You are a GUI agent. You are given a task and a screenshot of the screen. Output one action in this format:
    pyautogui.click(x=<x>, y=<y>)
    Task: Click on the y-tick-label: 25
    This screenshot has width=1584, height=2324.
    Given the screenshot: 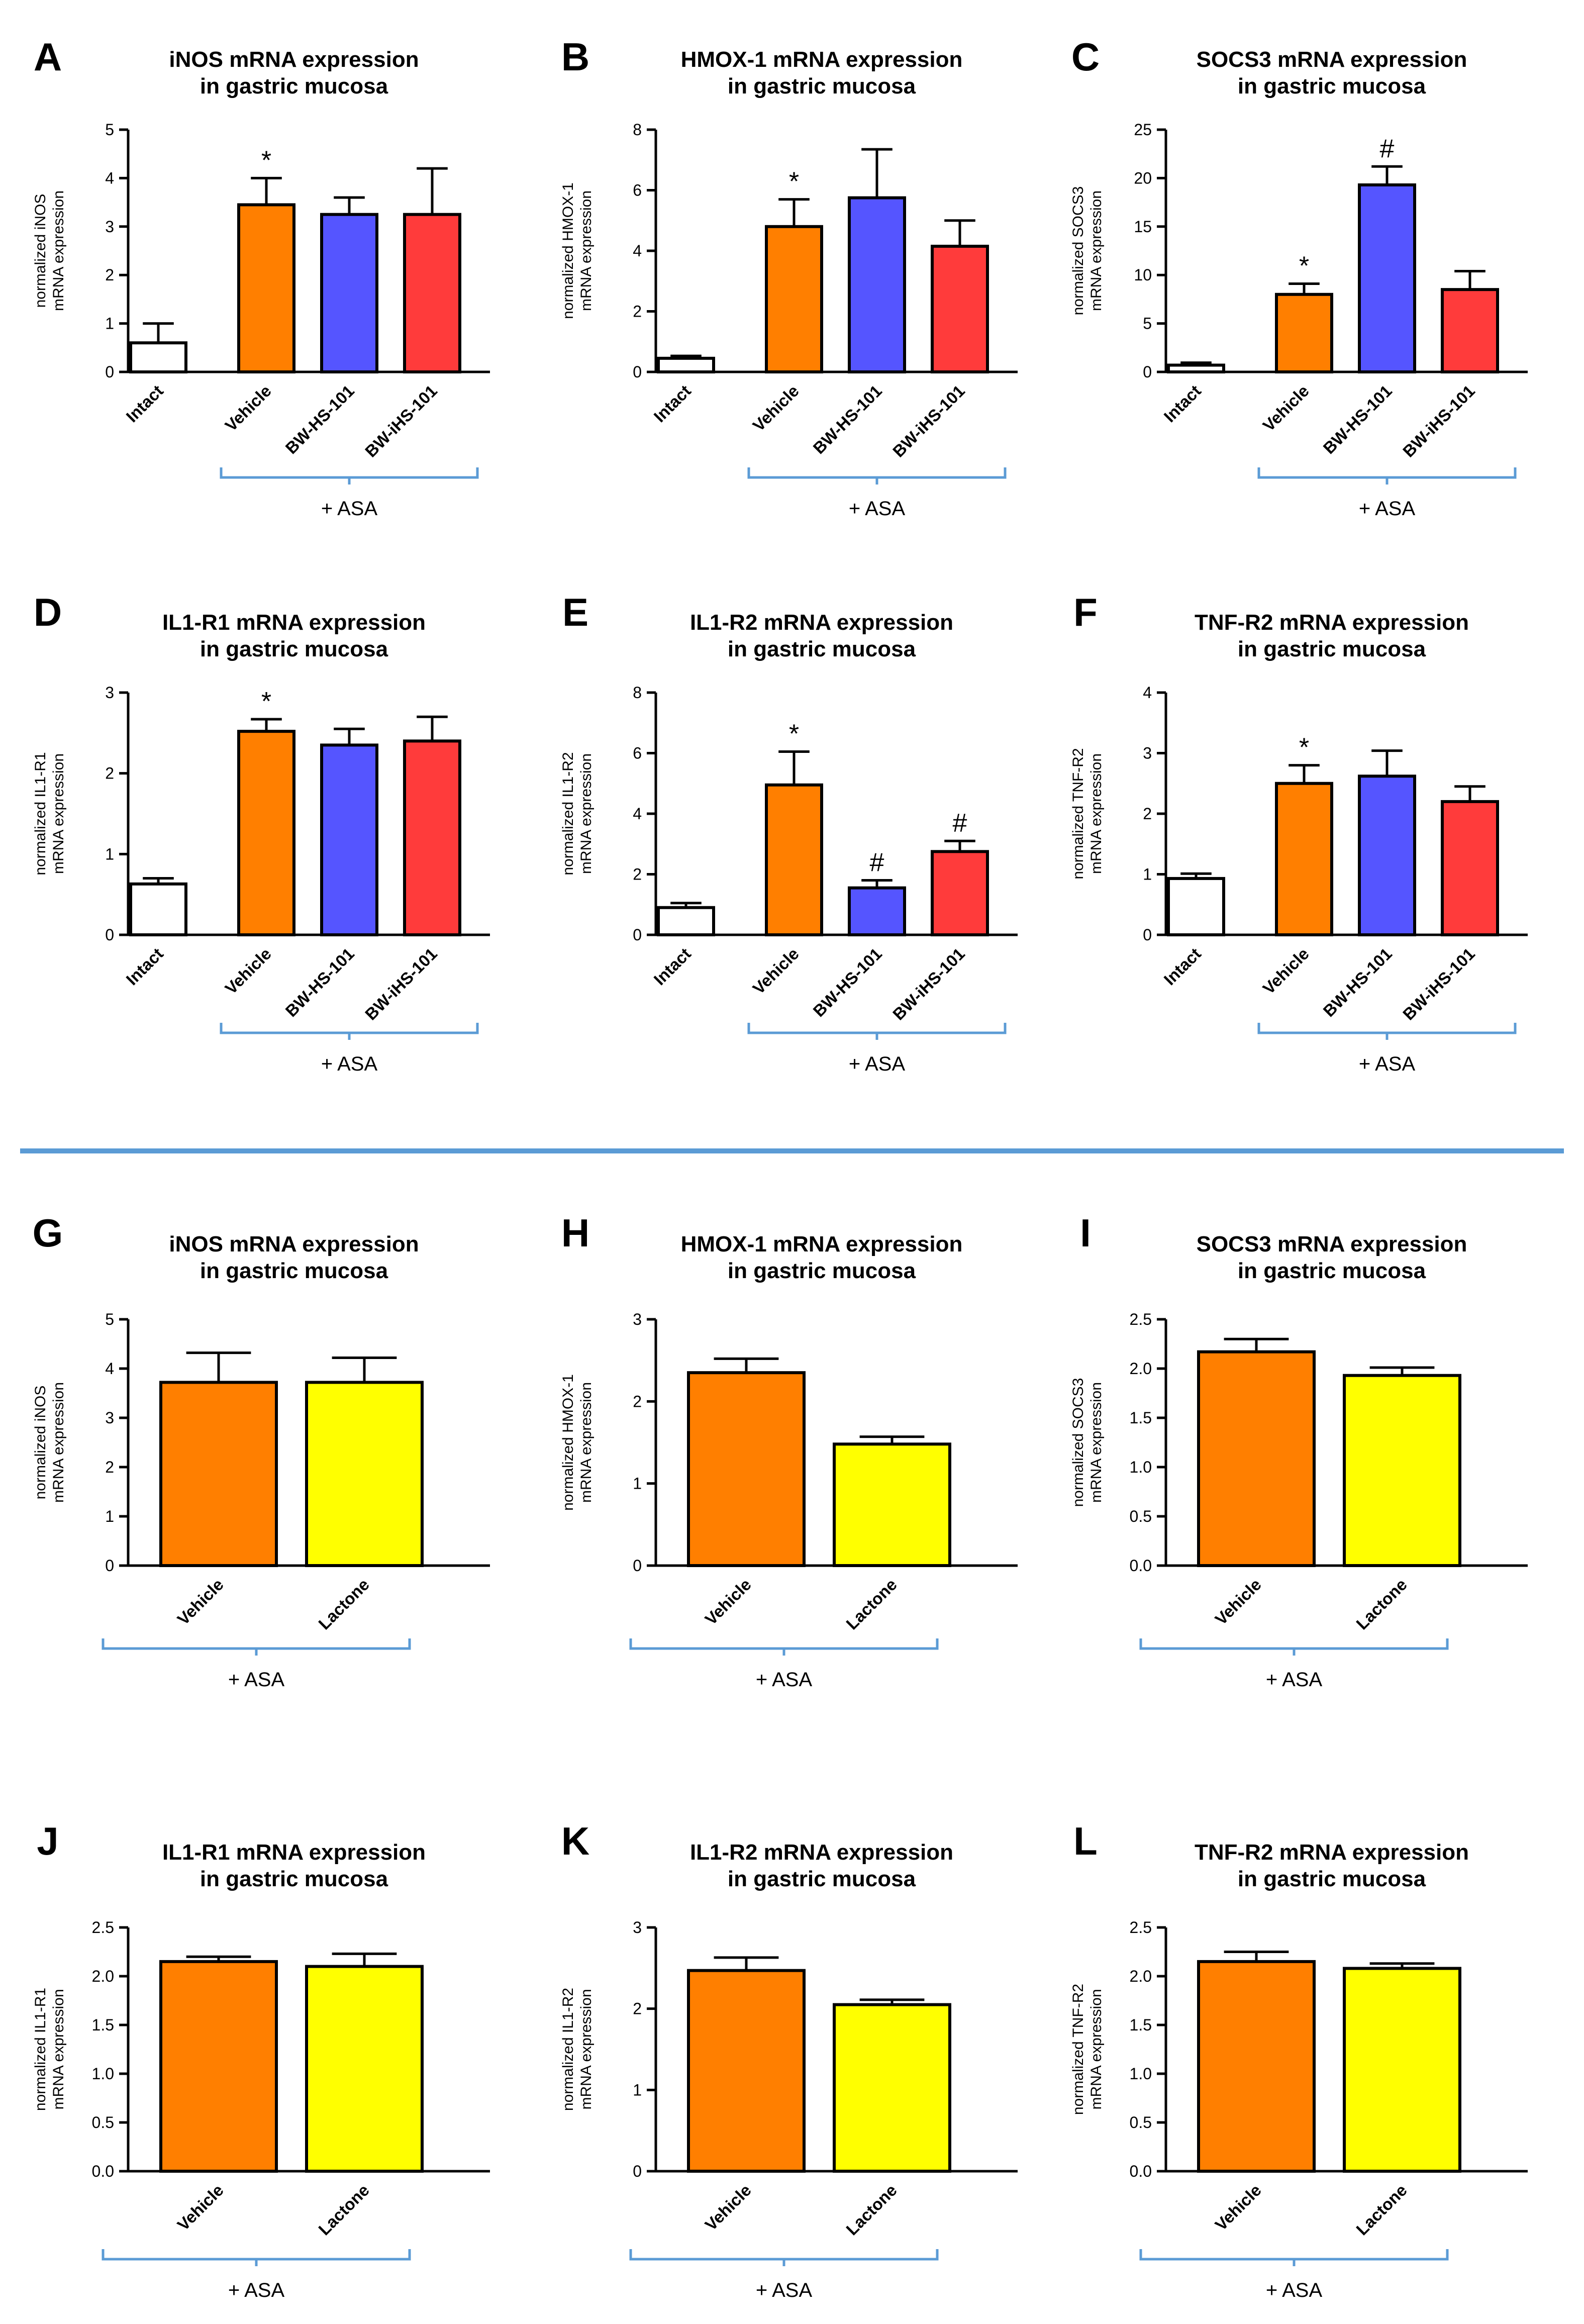 What is the action you would take?
    pyautogui.click(x=1143, y=130)
    